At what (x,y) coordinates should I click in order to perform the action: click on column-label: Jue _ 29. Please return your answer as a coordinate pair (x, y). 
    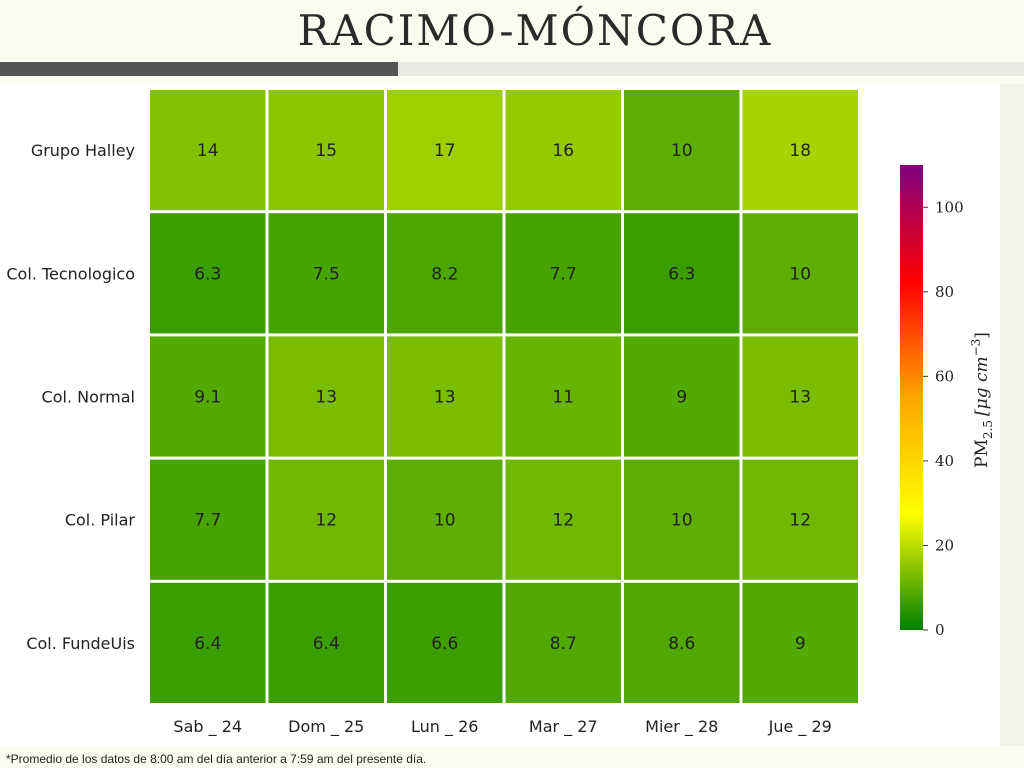
    Looking at the image, I should click on (800, 727).